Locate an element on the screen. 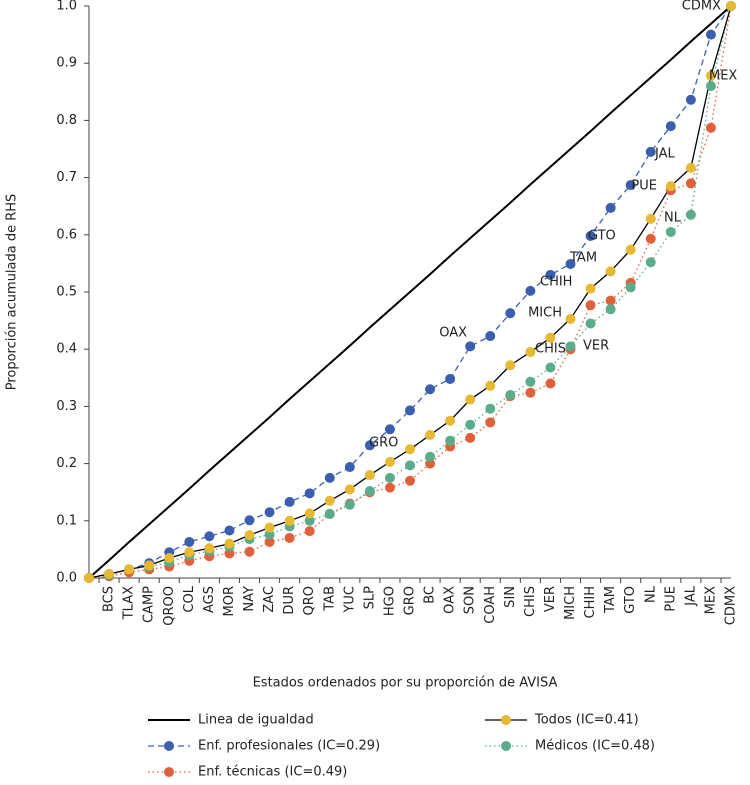 The height and width of the screenshot is (785, 750). x-tick-label: CHIH is located at coordinates (590, 602).